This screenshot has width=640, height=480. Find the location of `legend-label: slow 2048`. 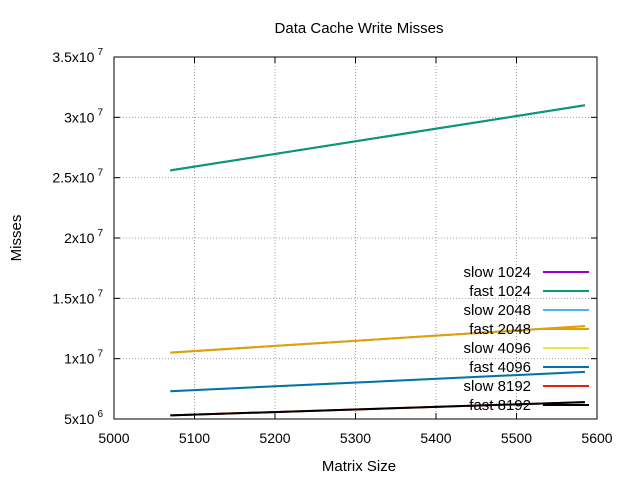

legend-label: slow 2048 is located at coordinates (497, 310).